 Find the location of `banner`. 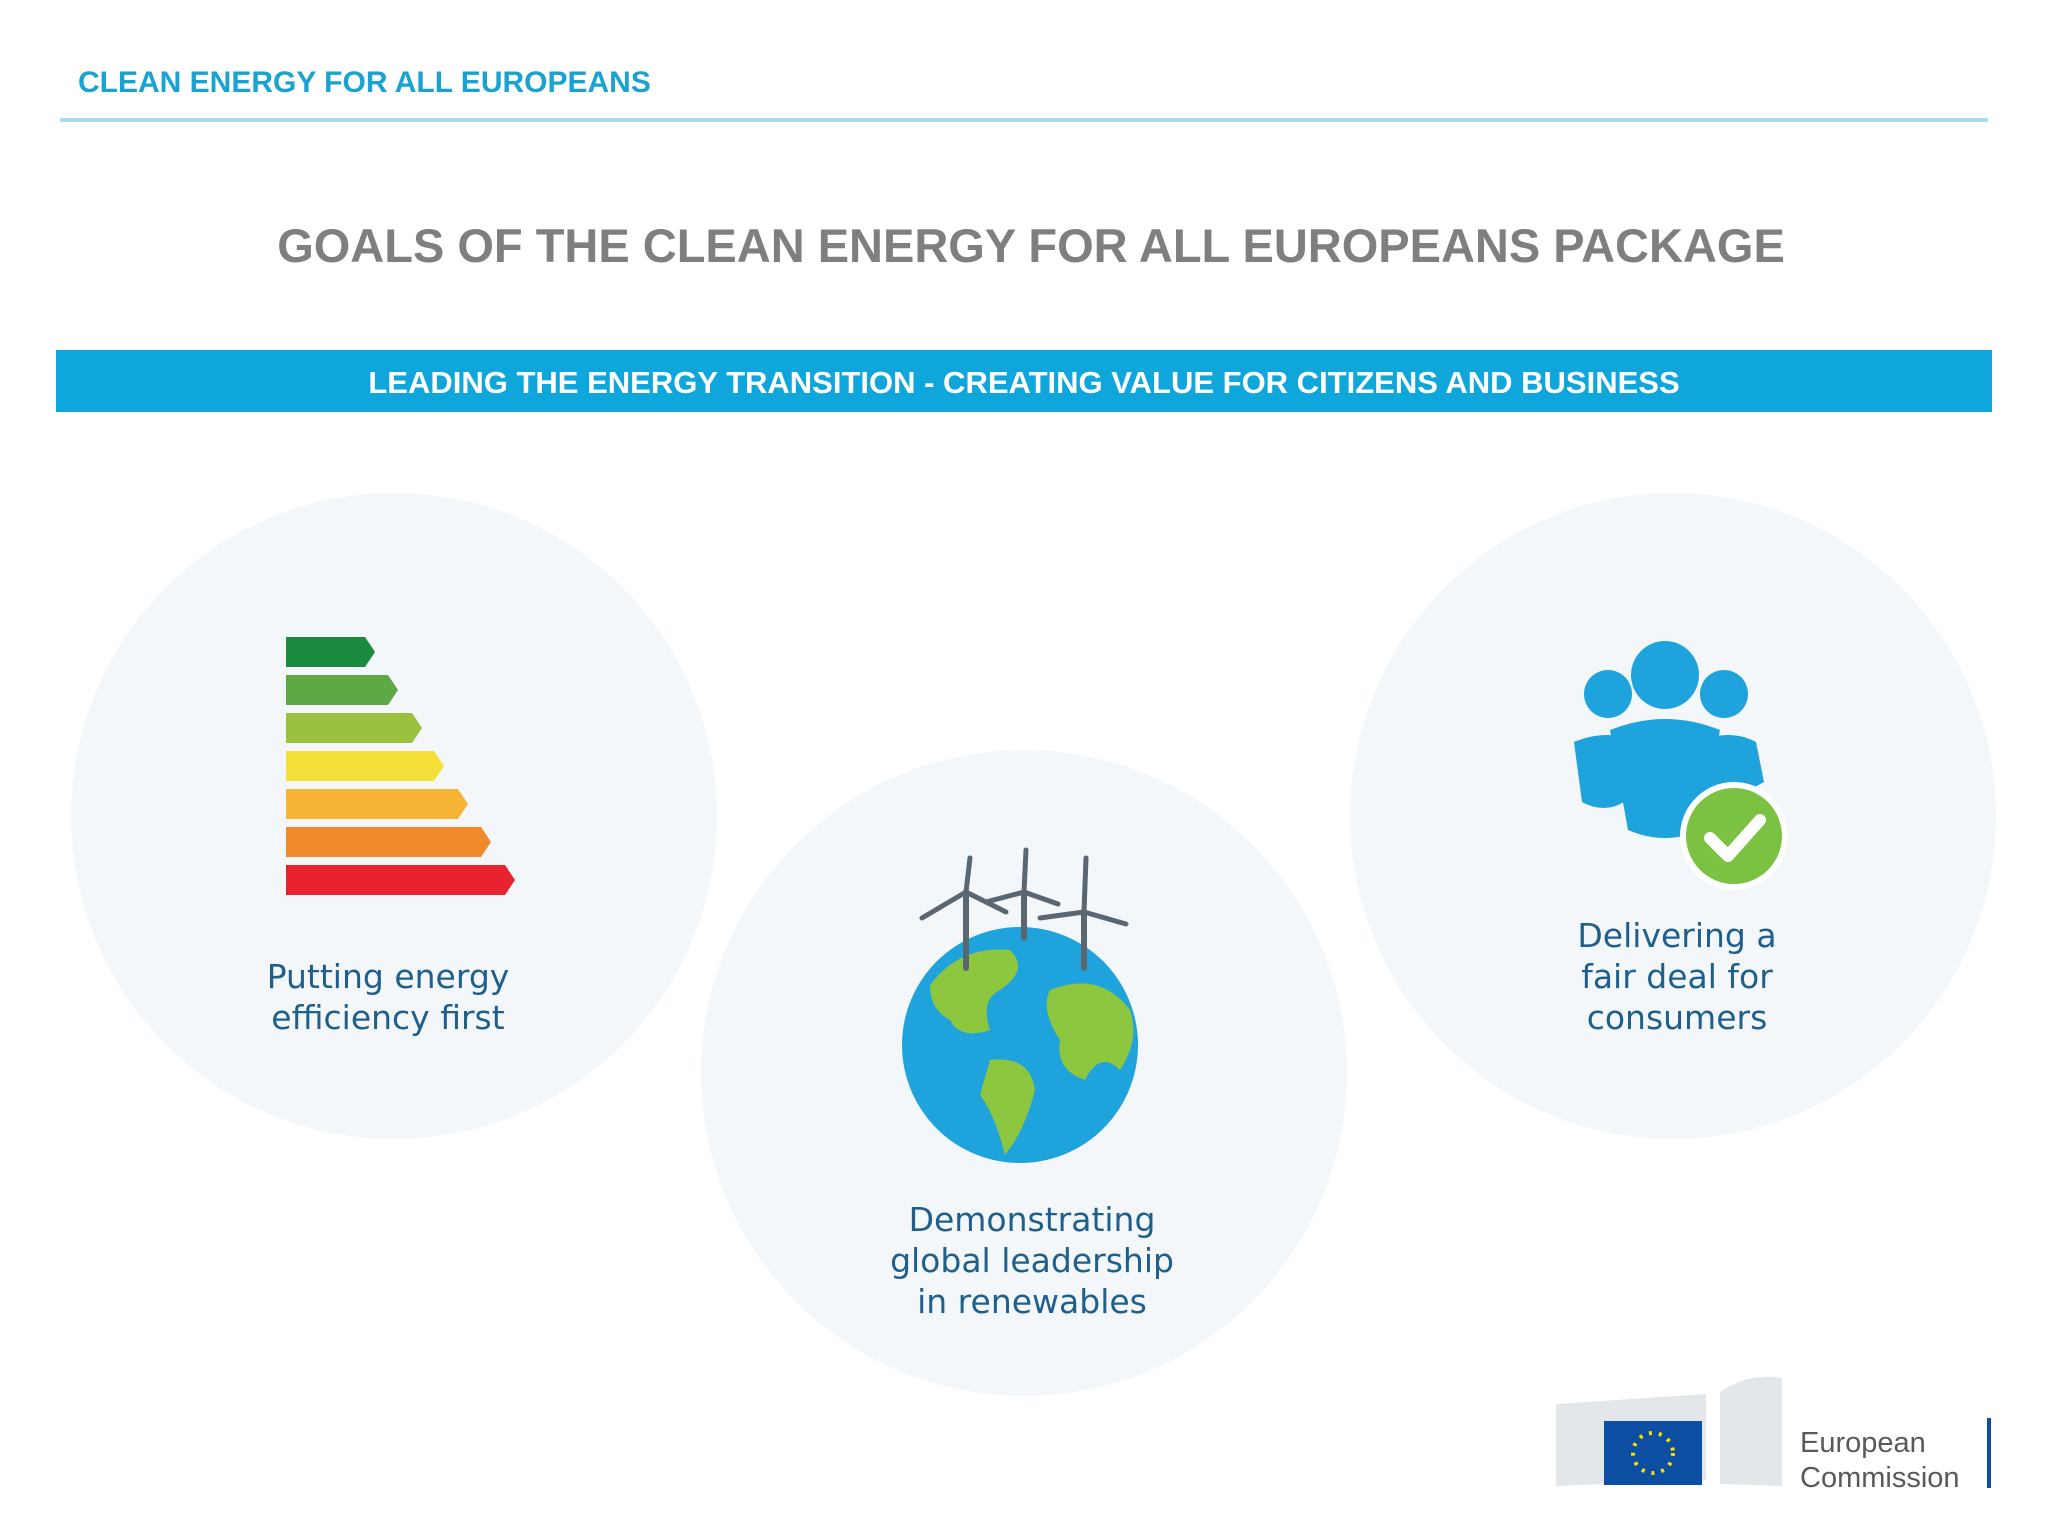

banner is located at coordinates (1024, 381).